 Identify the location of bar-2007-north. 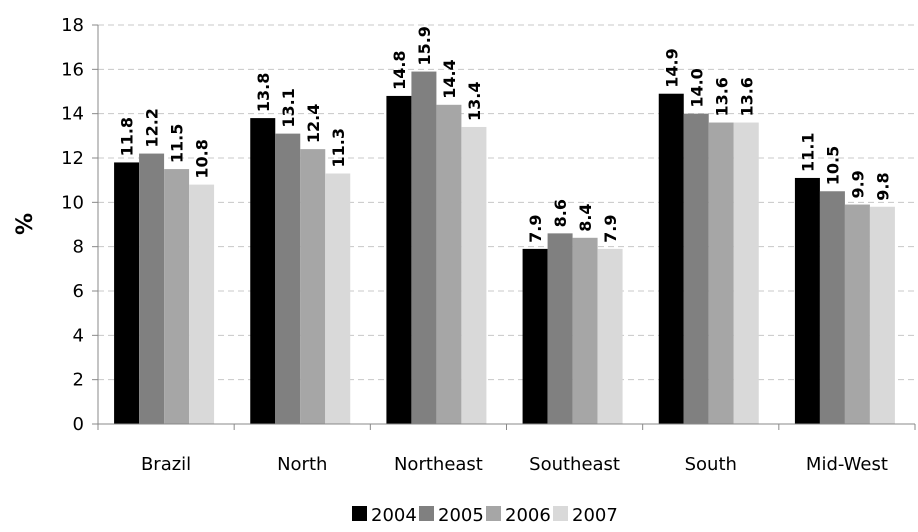
(338, 298).